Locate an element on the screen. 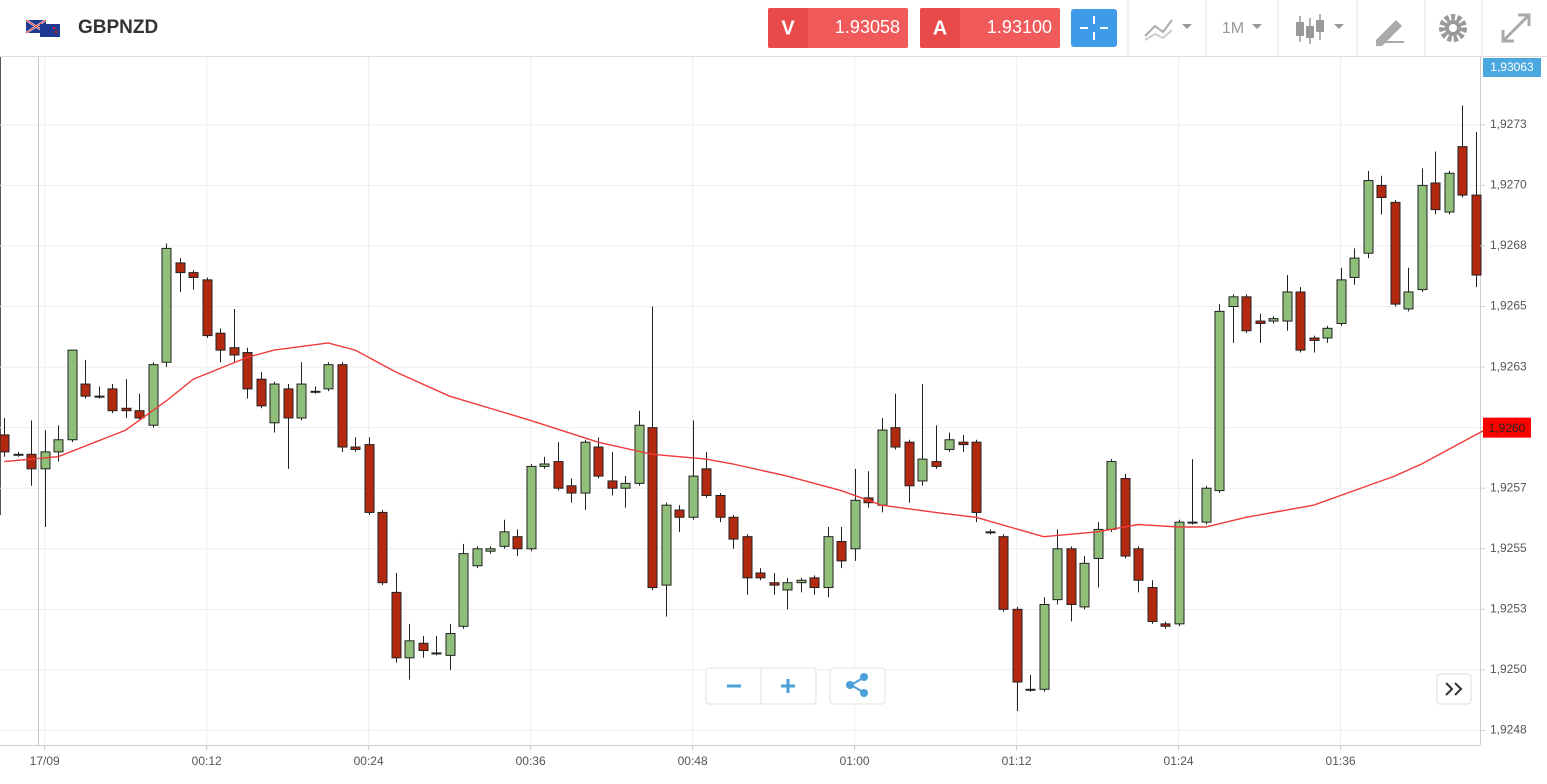 The width and height of the screenshot is (1547, 784). y-tick-label: 1,9257 is located at coordinates (1508, 487).